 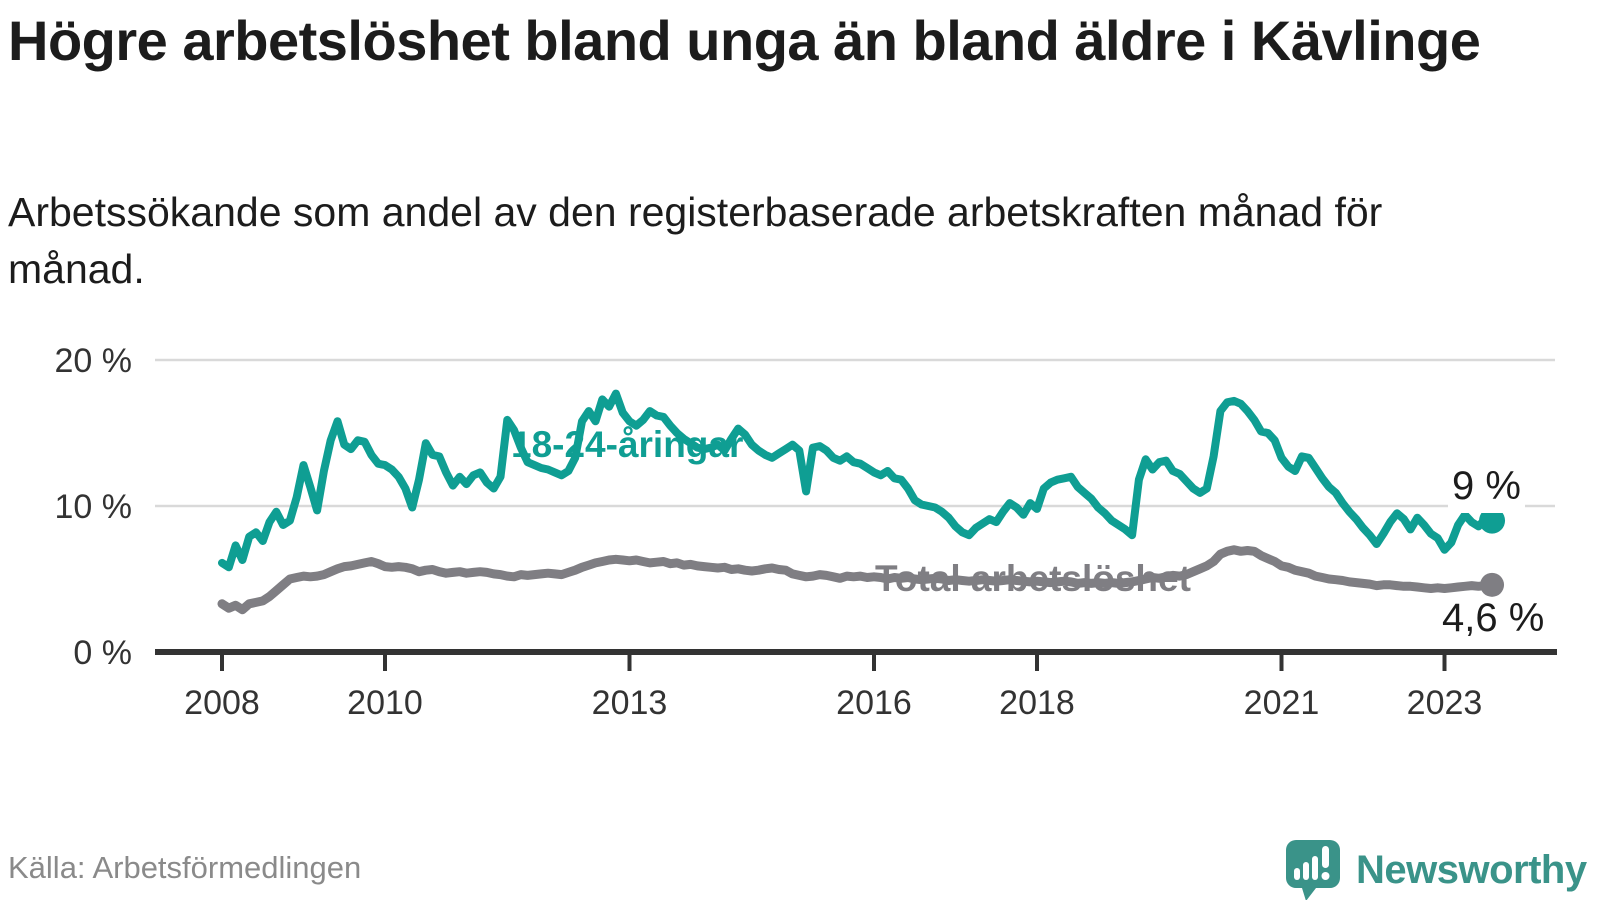 I want to click on svg-text: 2021, so click(x=1282, y=703).